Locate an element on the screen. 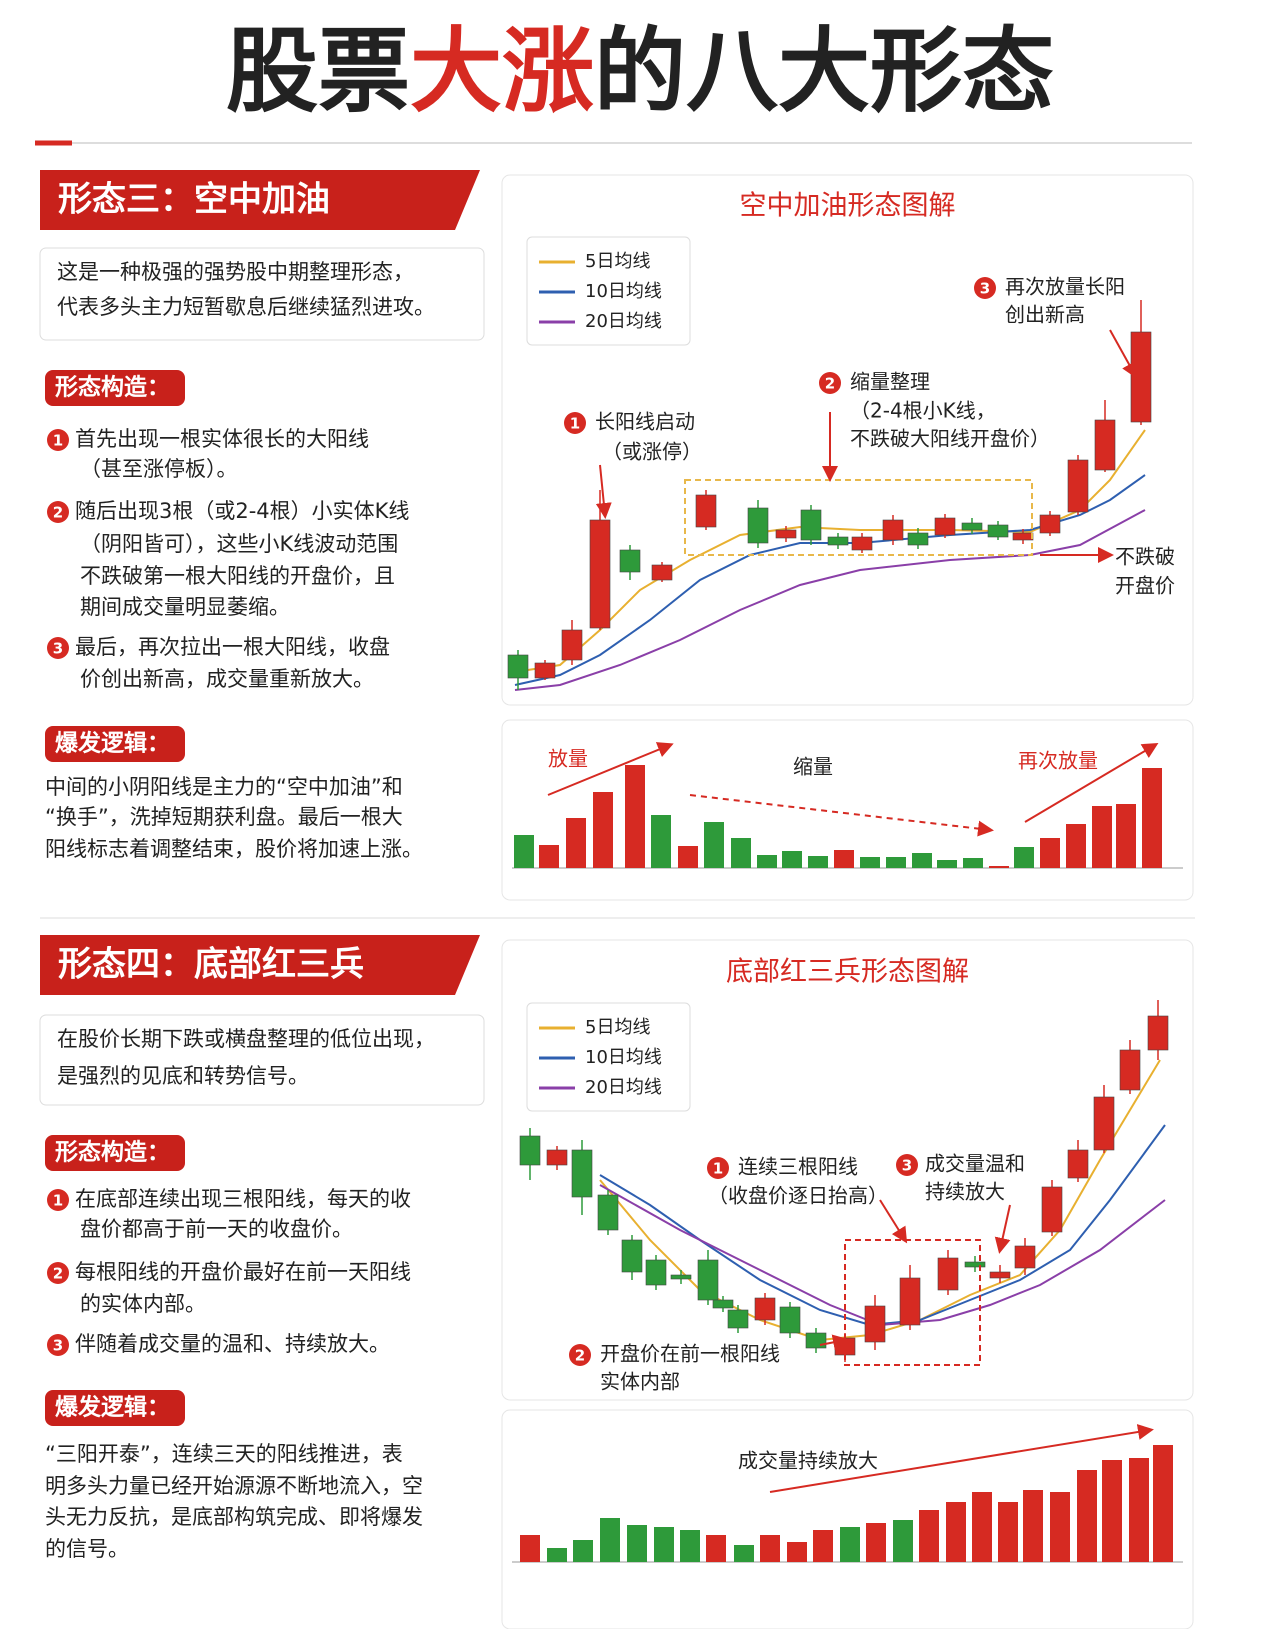 The width and height of the screenshot is (1280, 1629). annotation: 开盘价在前一根阳线 is located at coordinates (690, 1354).